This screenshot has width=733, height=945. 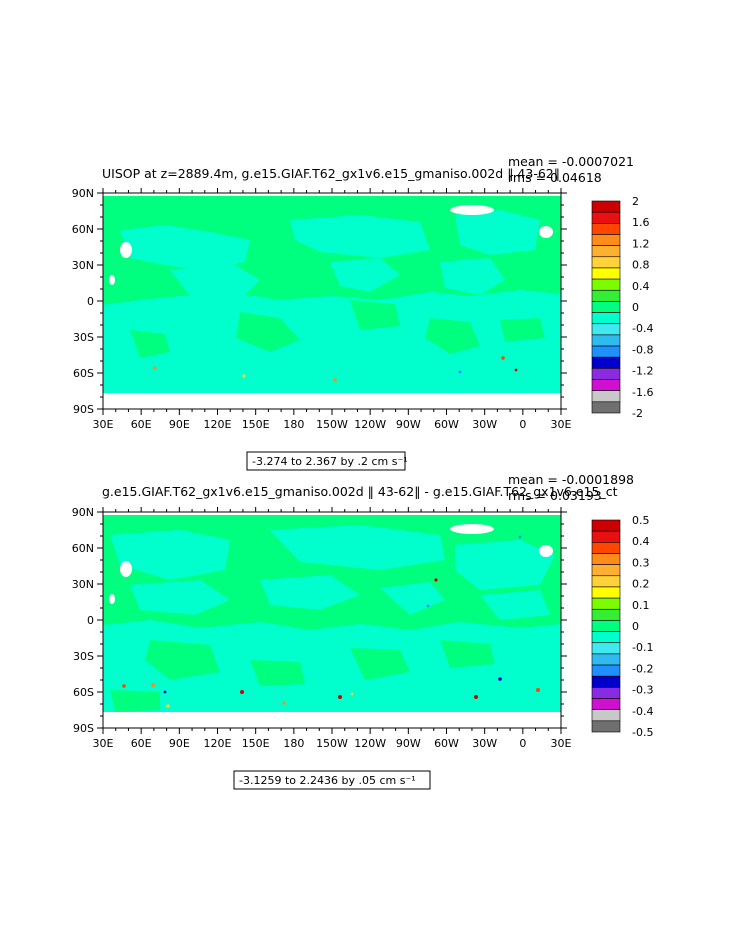 I want to click on colorbar-label: 0.5, so click(x=641, y=520).